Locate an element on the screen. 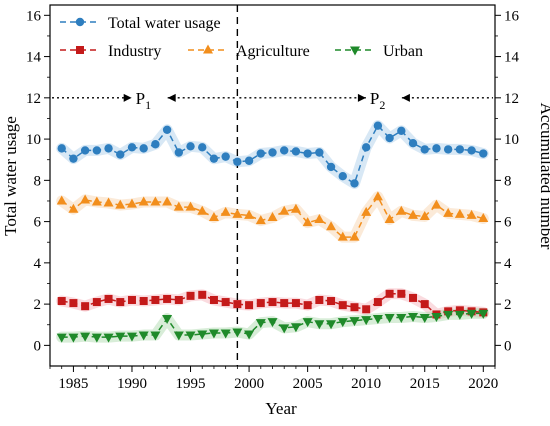  legend-item: Urban is located at coordinates (379, 51).